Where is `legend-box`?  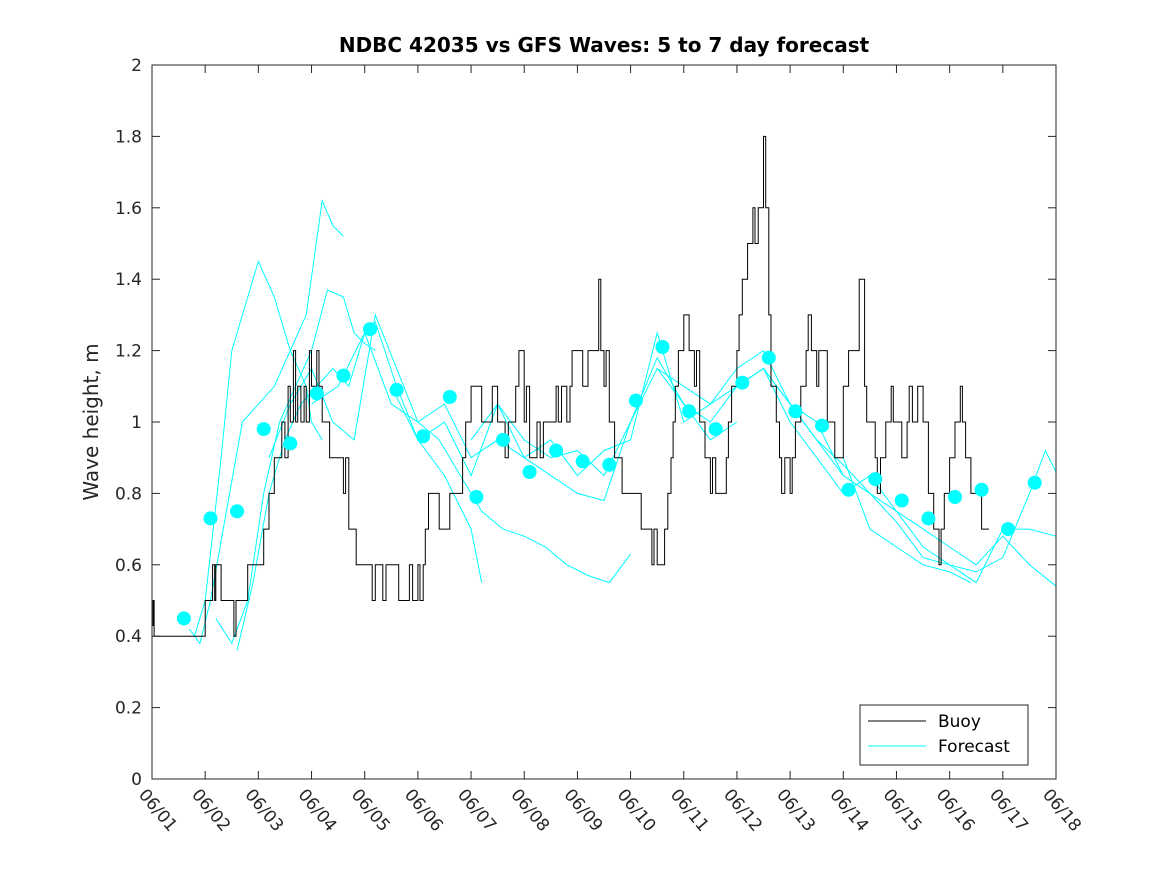 legend-box is located at coordinates (944, 735).